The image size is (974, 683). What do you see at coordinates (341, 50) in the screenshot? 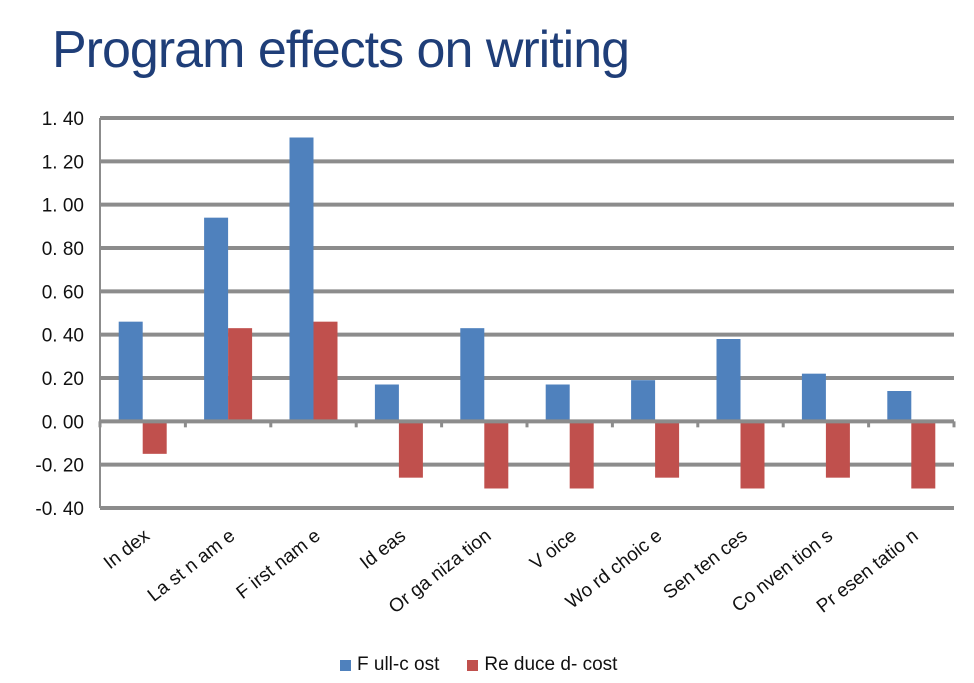
I see `chart-title: Program effects on writing` at bounding box center [341, 50].